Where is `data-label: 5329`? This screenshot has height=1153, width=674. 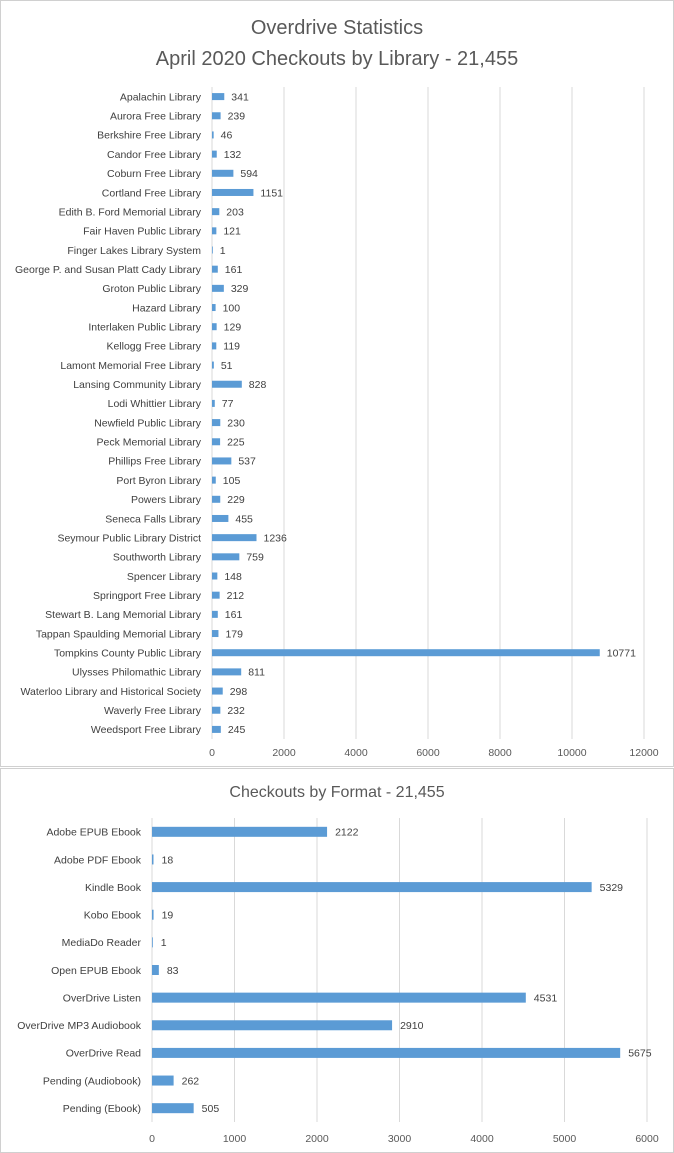 data-label: 5329 is located at coordinates (612, 888).